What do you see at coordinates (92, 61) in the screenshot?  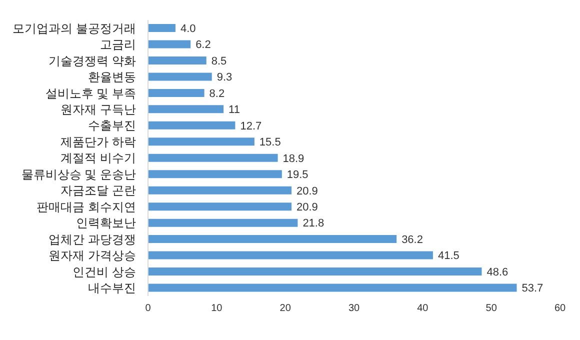 I see `y-tick-label: 기술경쟁력 약화` at bounding box center [92, 61].